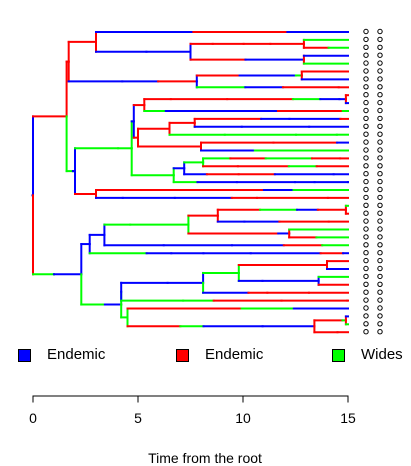  Describe the element at coordinates (33, 418) in the screenshot. I see `x-tick-label: 0` at that location.